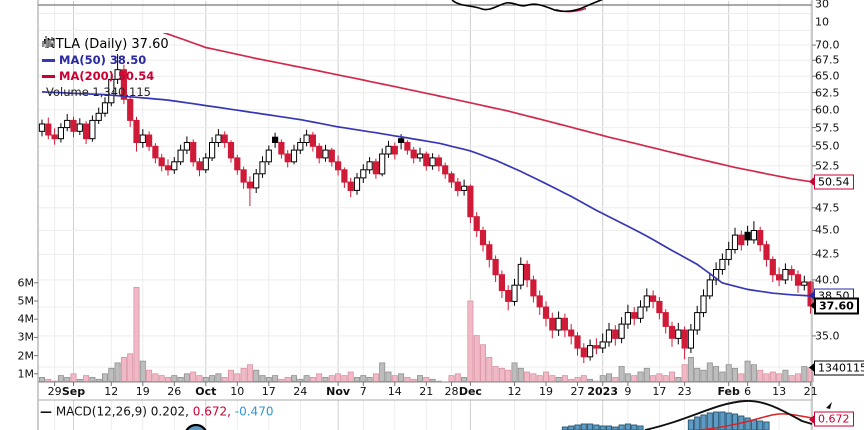 This screenshot has height=430, width=864. Describe the element at coordinates (834, 182) in the screenshot. I see `axis-value-badge: 50.54` at that location.